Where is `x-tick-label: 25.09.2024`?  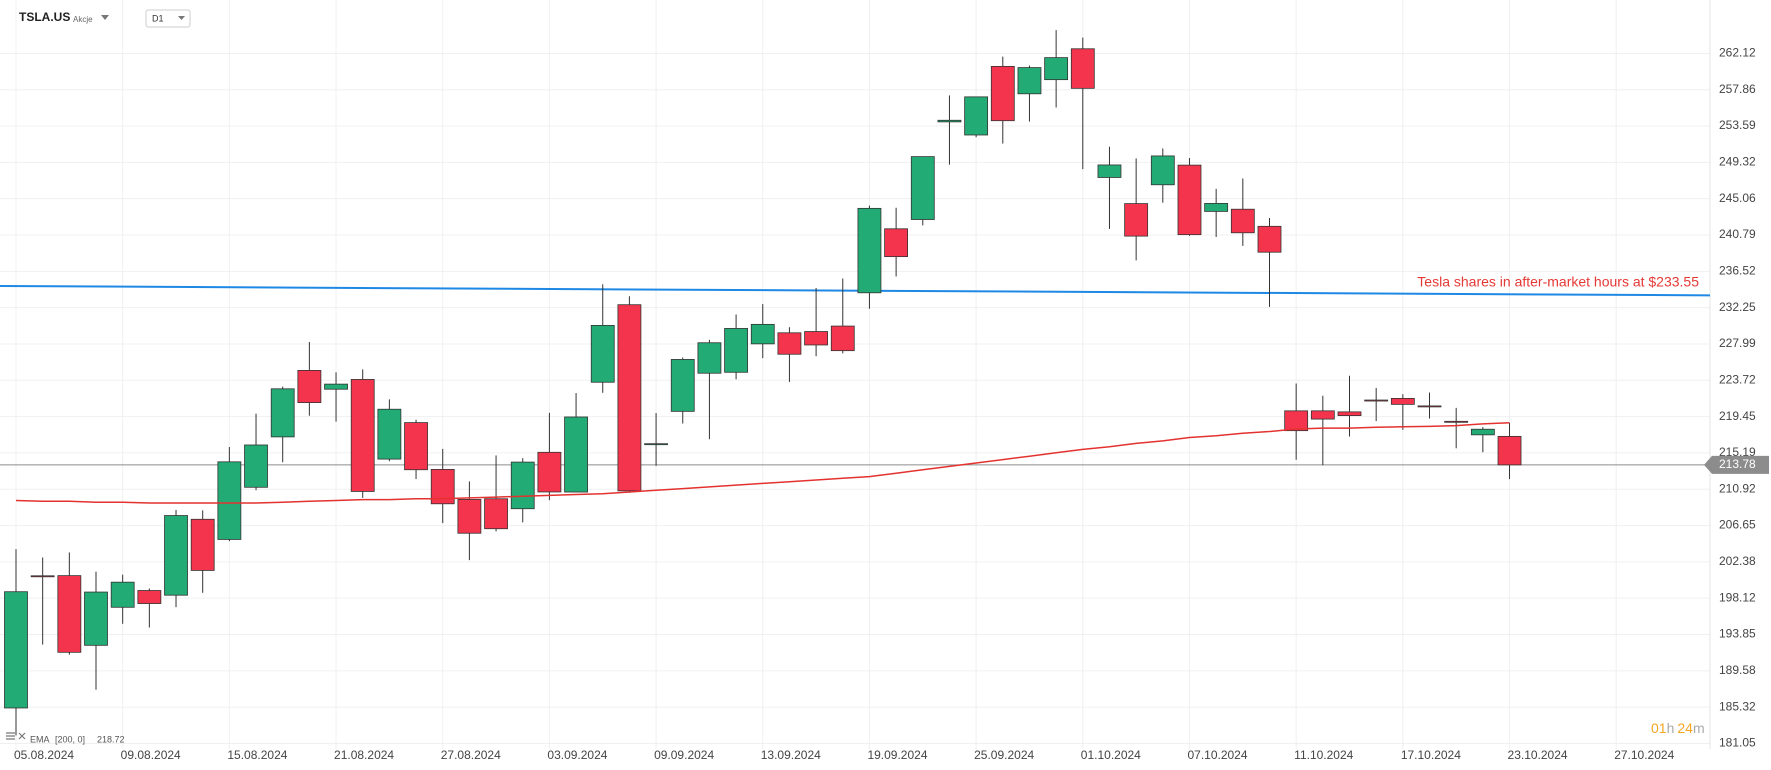 x-tick-label: 25.09.2024 is located at coordinates (1004, 755).